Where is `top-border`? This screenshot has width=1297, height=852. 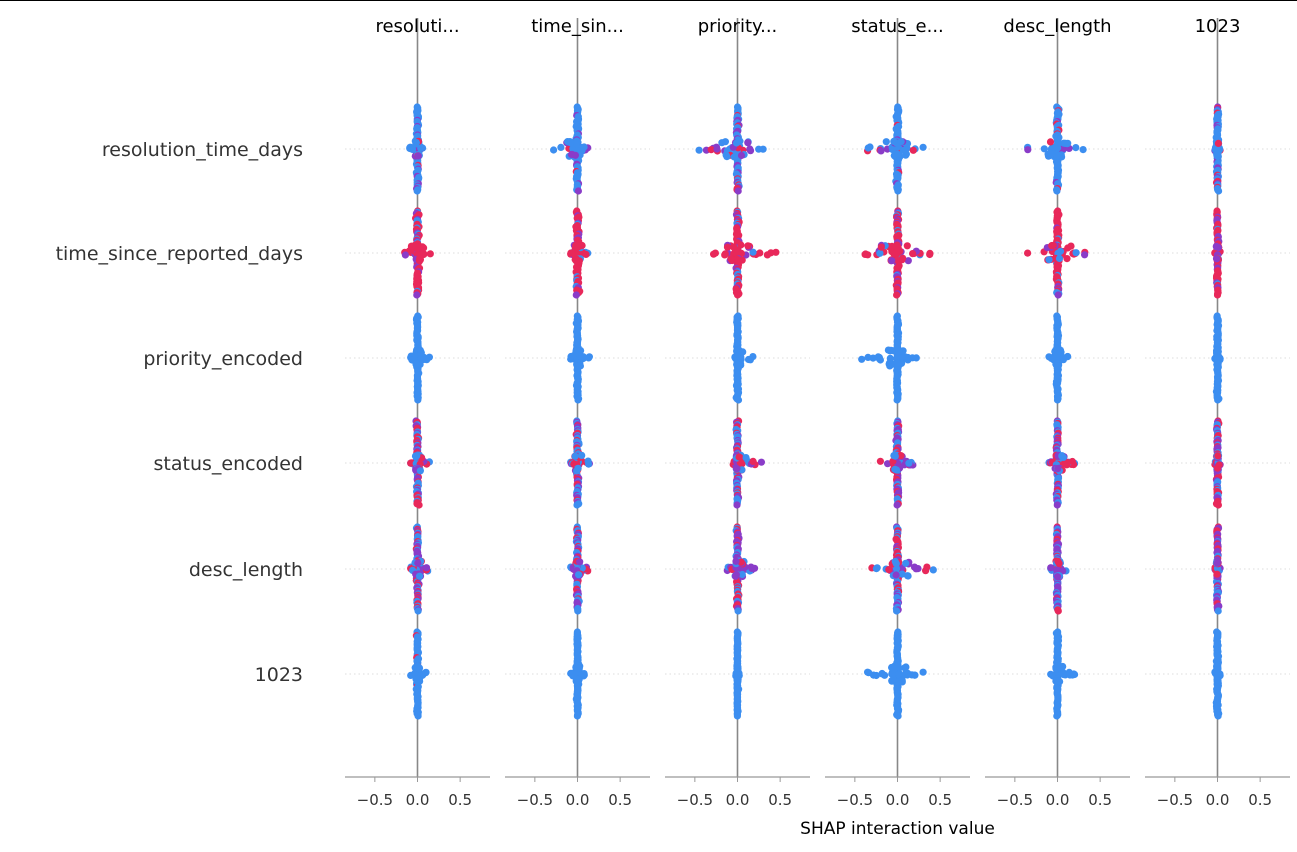 top-border is located at coordinates (648, 0).